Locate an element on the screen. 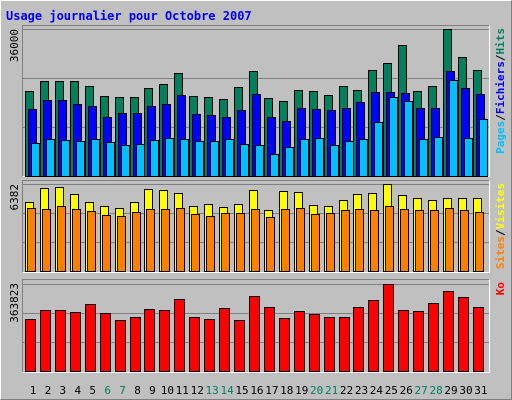 The image size is (512, 400). x-tick-label: 27 is located at coordinates (421, 390).